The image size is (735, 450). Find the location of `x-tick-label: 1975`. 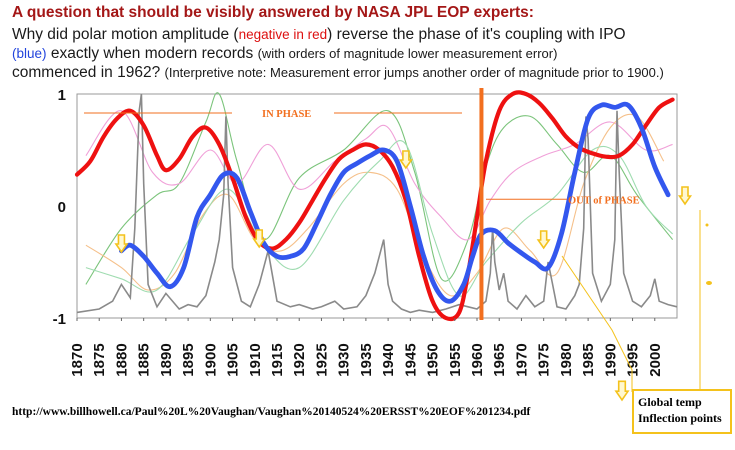

x-tick-label: 1975 is located at coordinates (544, 359).